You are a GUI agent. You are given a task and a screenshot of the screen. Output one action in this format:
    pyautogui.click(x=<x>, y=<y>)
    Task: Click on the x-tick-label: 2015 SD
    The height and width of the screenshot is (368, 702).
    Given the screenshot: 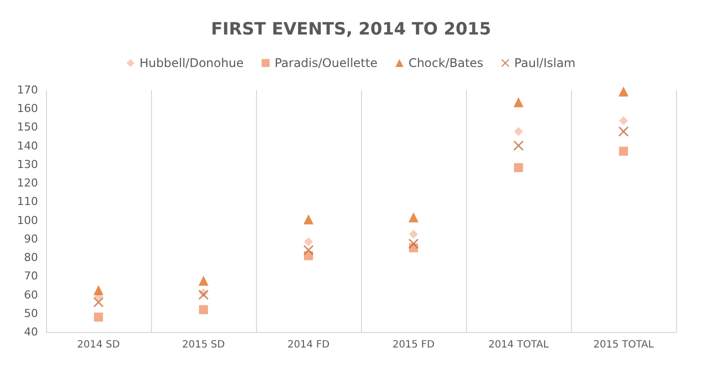 What is the action you would take?
    pyautogui.click(x=204, y=345)
    